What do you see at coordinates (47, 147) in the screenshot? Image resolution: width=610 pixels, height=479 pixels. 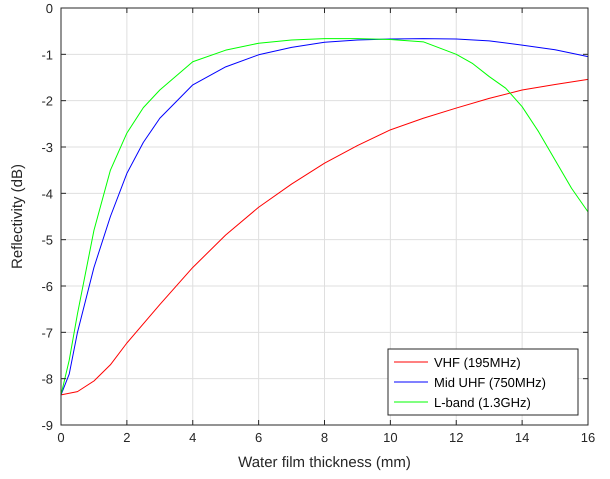 I see `y-tick-label: -3` at bounding box center [47, 147].